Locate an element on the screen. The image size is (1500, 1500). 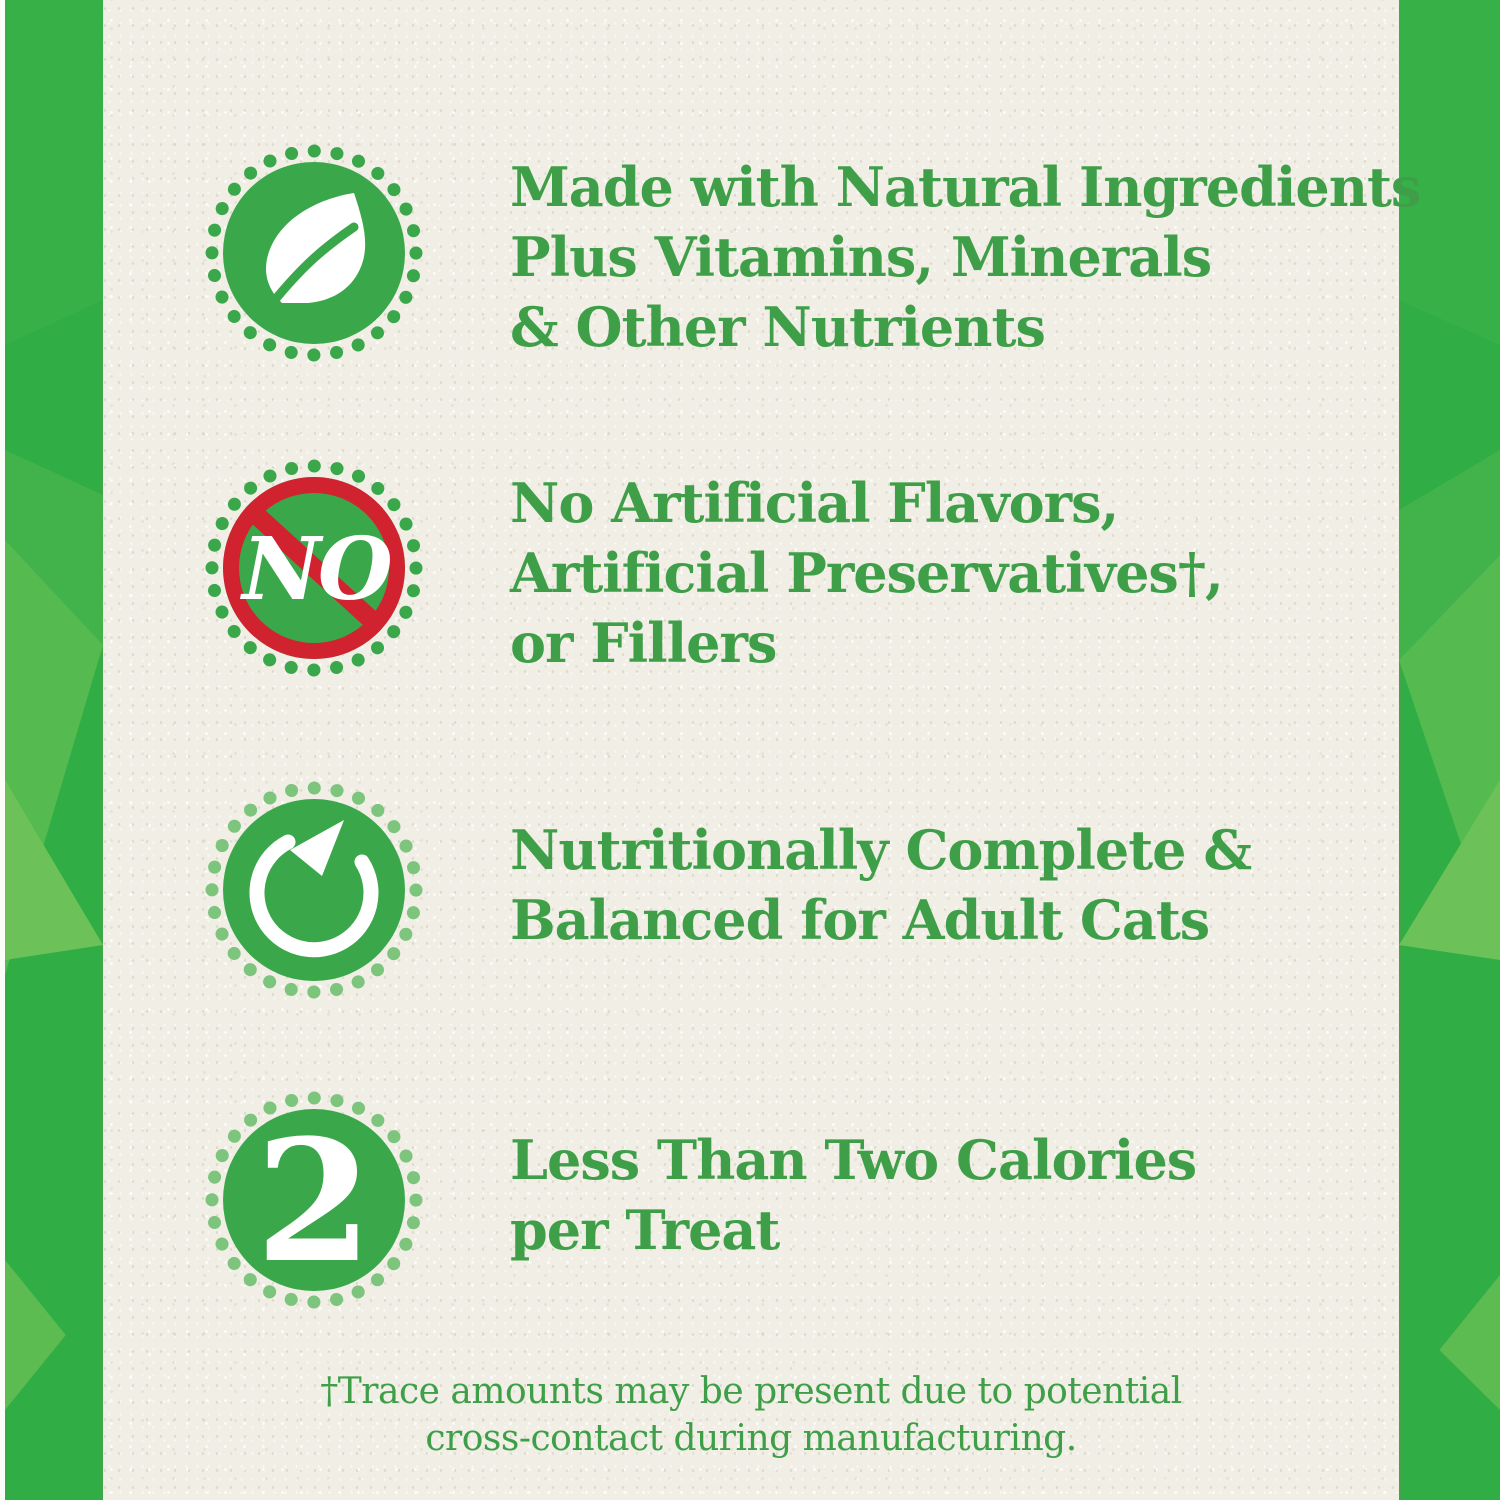
feature-line: Made with Natural Ingredients is located at coordinates (965, 187).